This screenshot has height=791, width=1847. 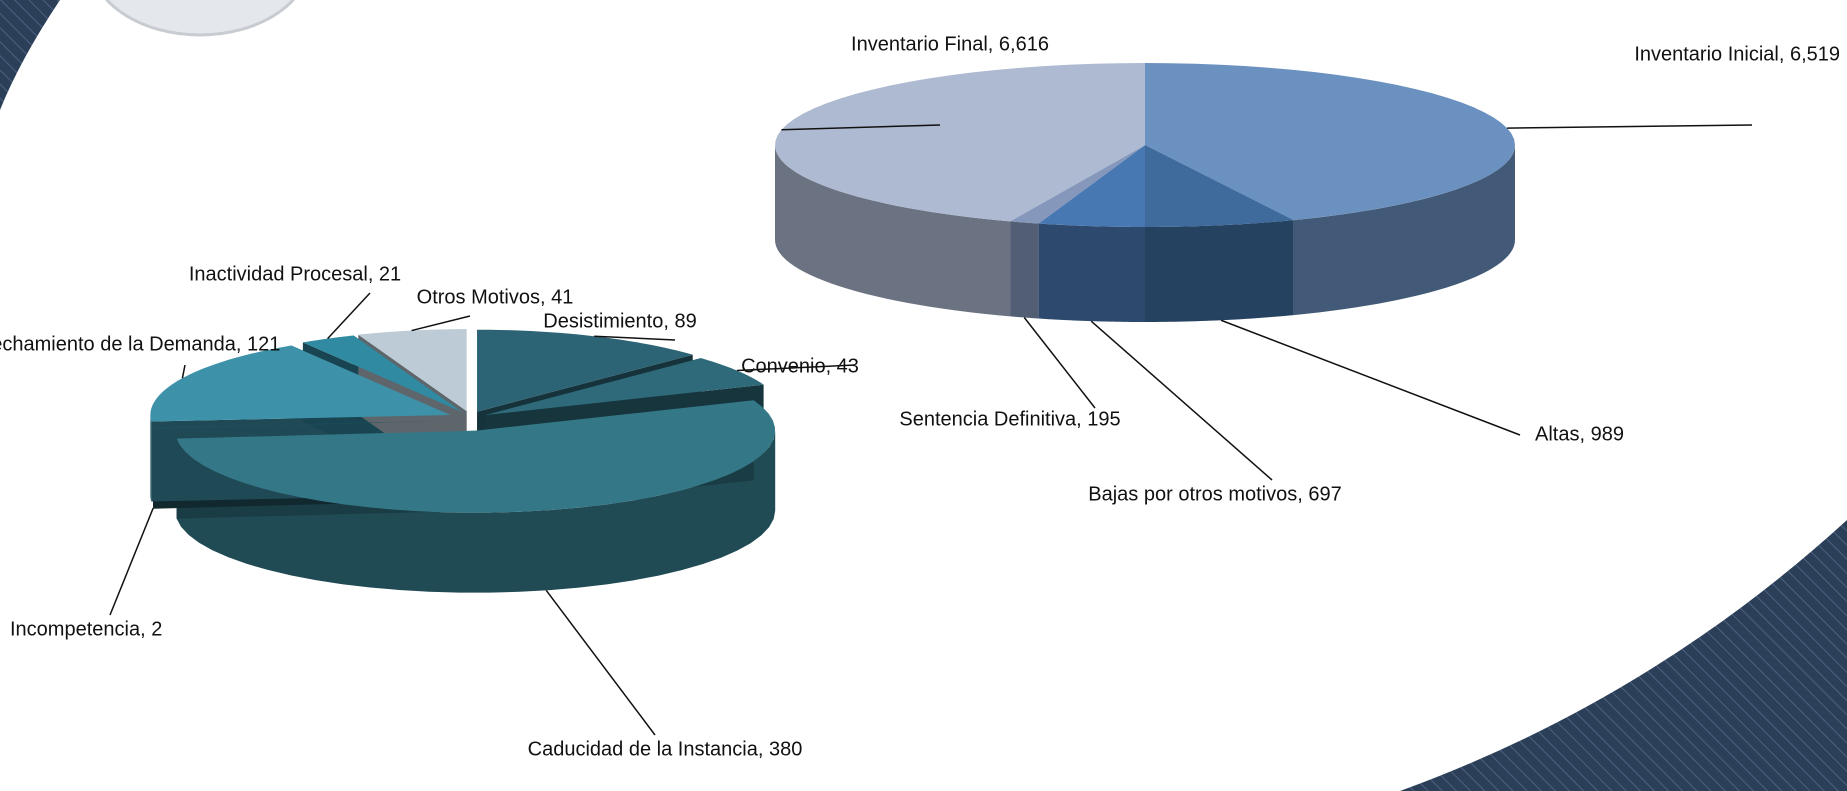 What do you see at coordinates (1009, 419) in the screenshot?
I see `data-label: Sentencia Definitiva, 195` at bounding box center [1009, 419].